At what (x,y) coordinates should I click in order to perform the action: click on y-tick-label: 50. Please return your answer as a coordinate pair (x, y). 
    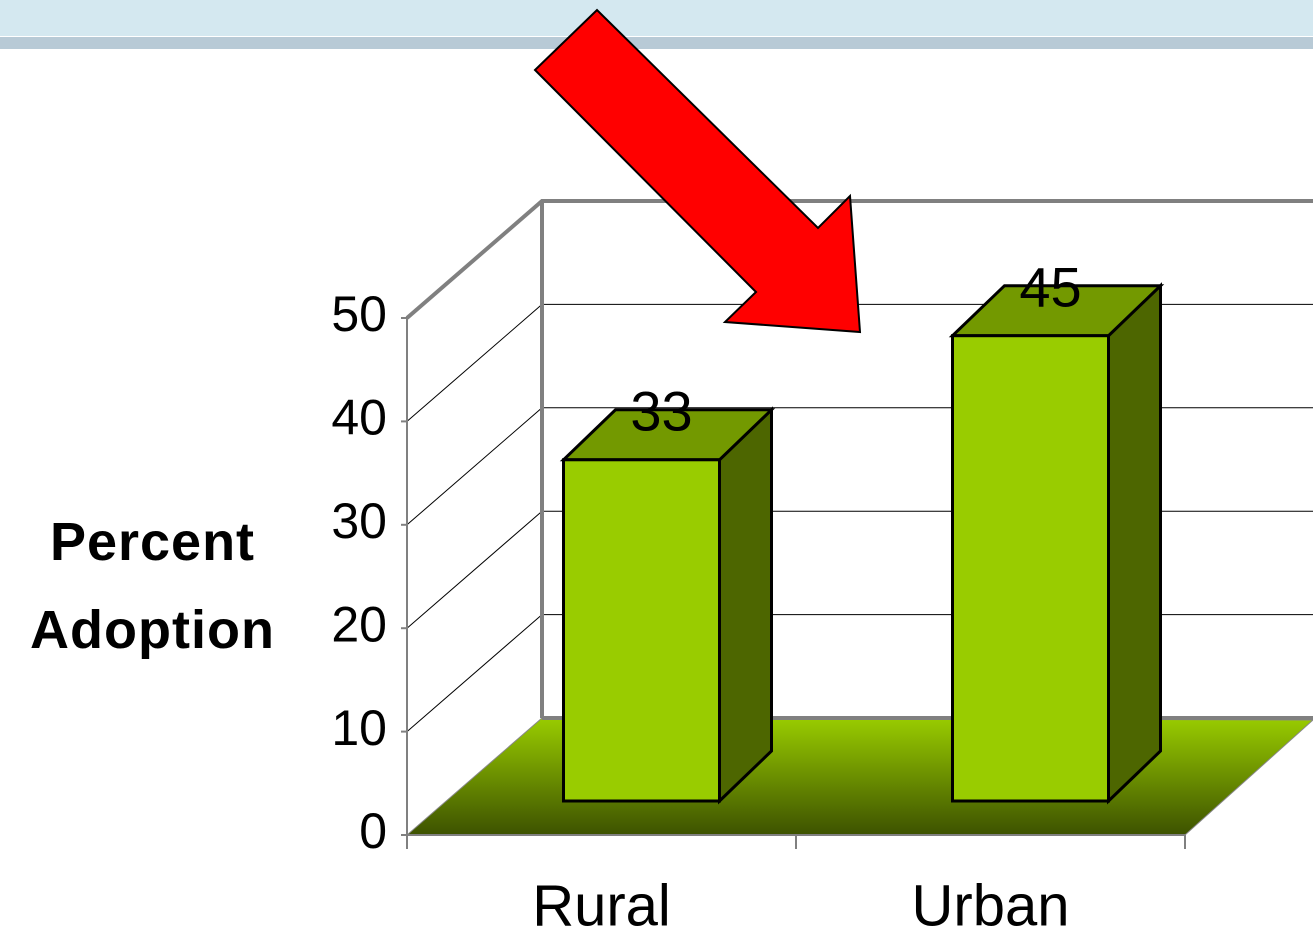
    Looking at the image, I should click on (359, 314).